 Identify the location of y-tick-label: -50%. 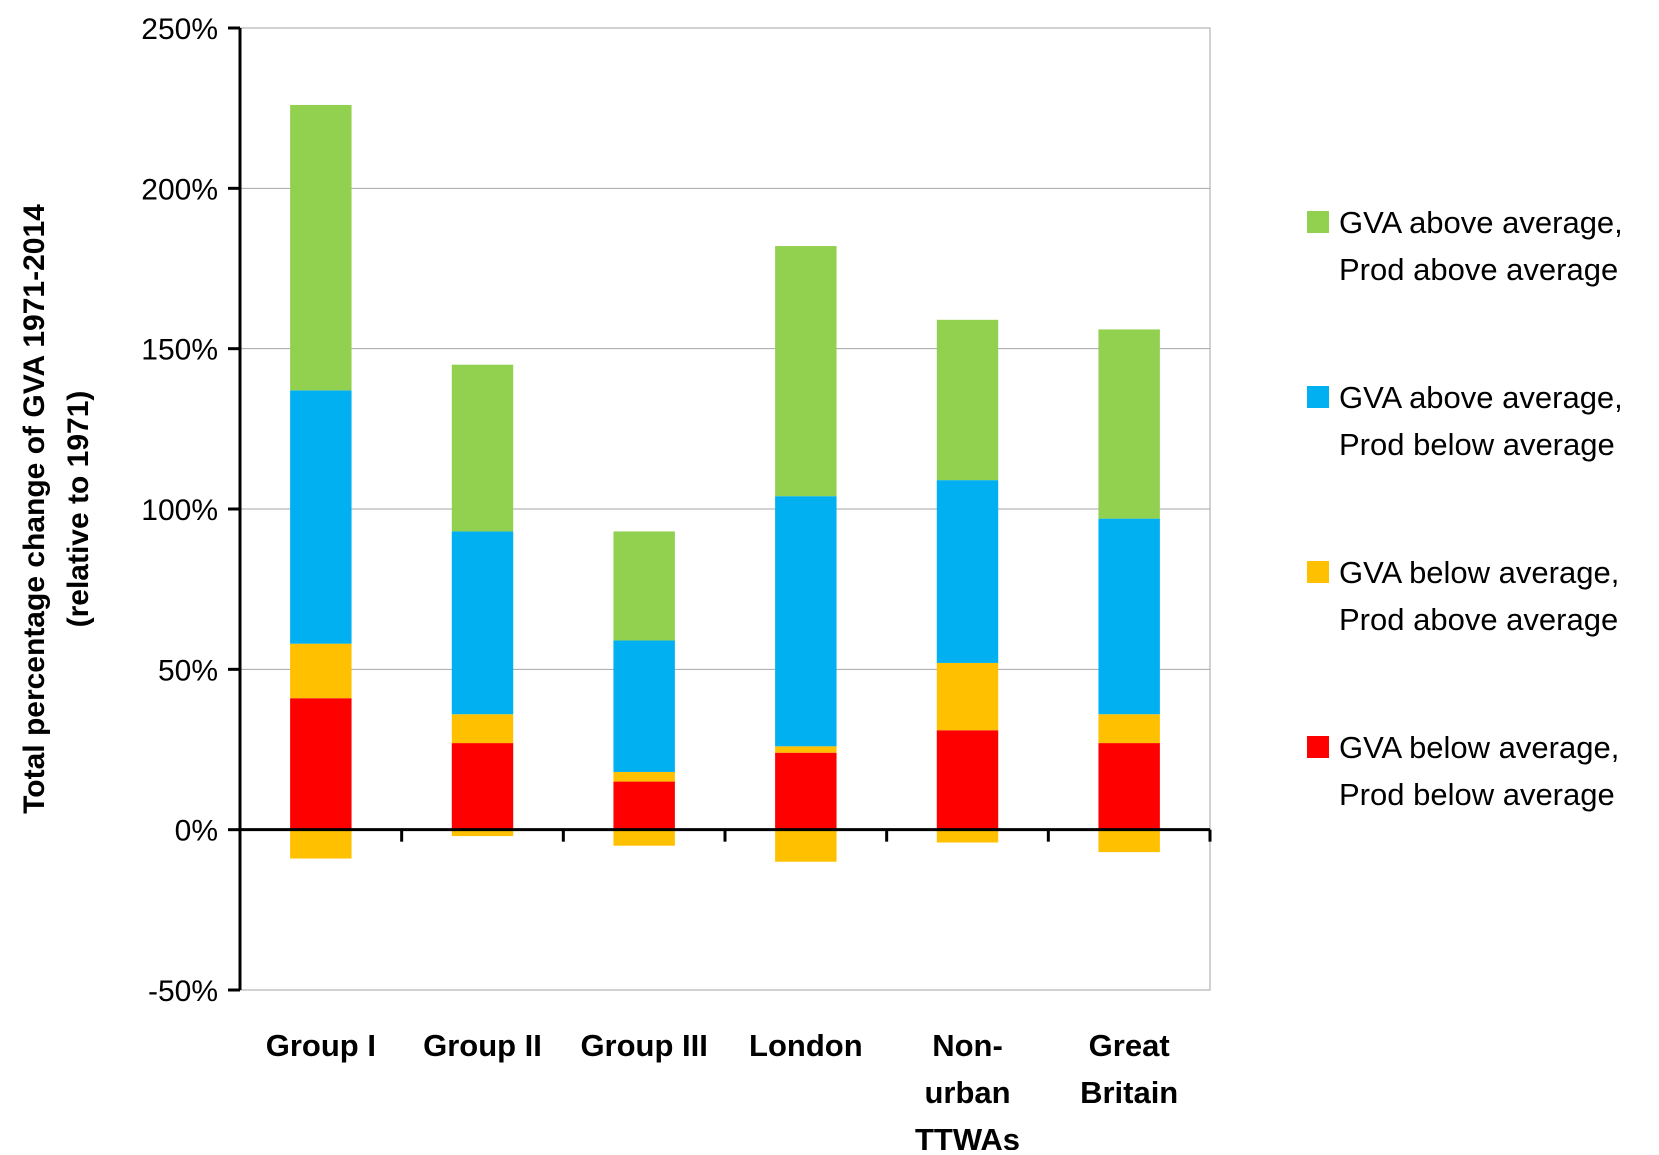
(183, 991).